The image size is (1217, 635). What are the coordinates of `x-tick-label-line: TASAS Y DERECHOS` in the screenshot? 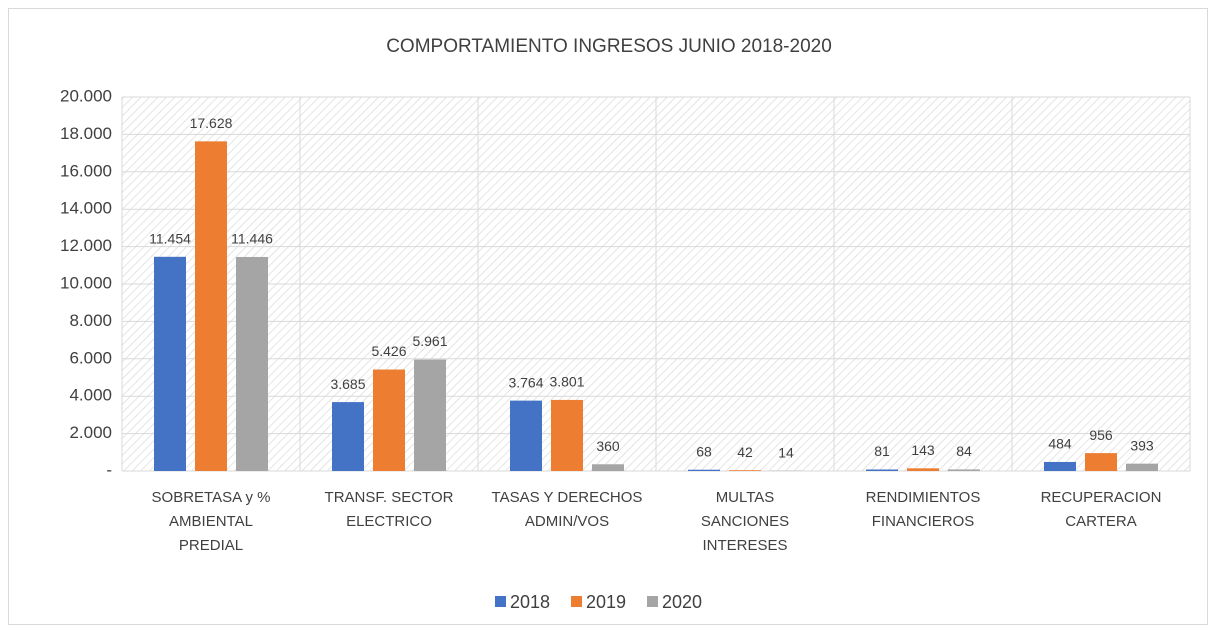 It's located at (567, 497).